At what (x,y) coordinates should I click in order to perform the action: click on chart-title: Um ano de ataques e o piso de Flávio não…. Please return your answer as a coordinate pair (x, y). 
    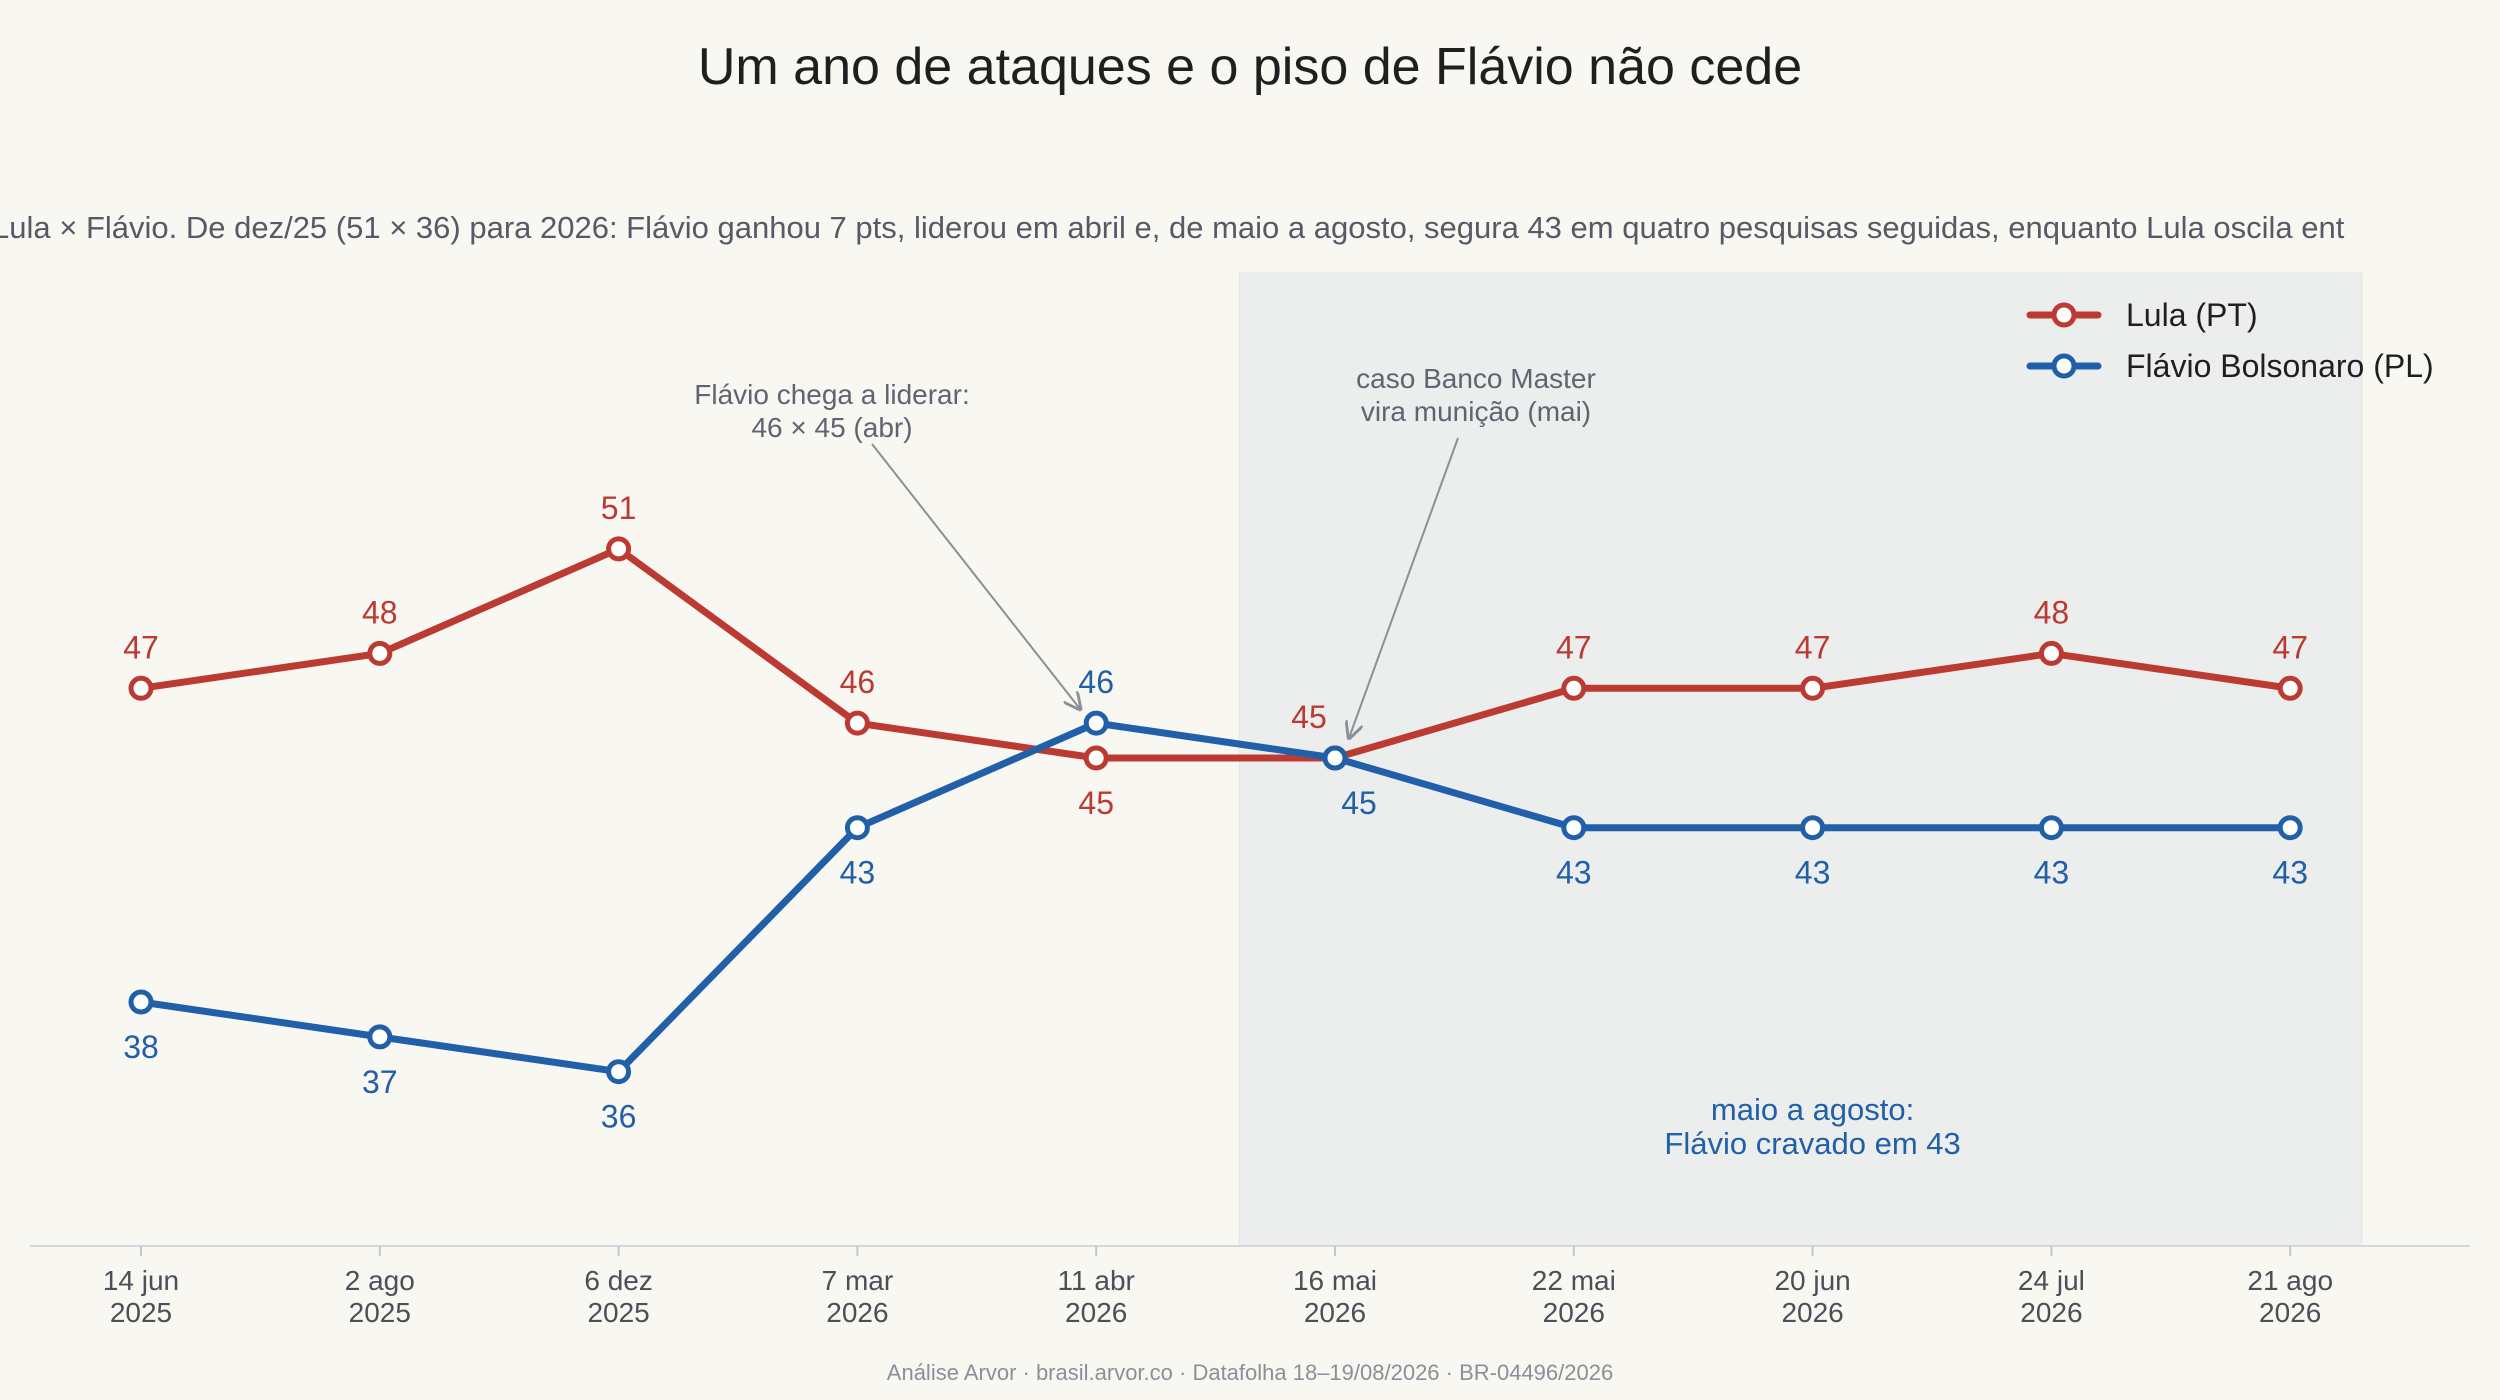
    Looking at the image, I should click on (1250, 67).